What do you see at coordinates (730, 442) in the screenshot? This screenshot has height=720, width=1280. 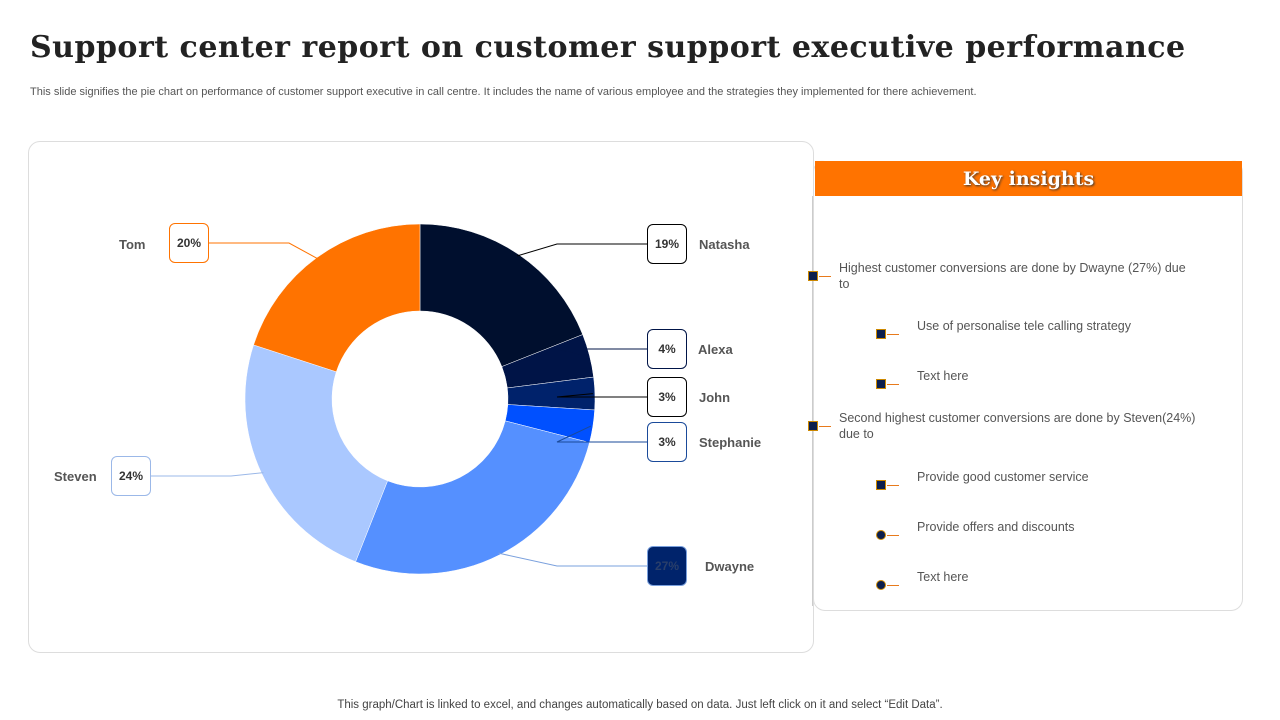 I see `category-label: Stephanie` at bounding box center [730, 442].